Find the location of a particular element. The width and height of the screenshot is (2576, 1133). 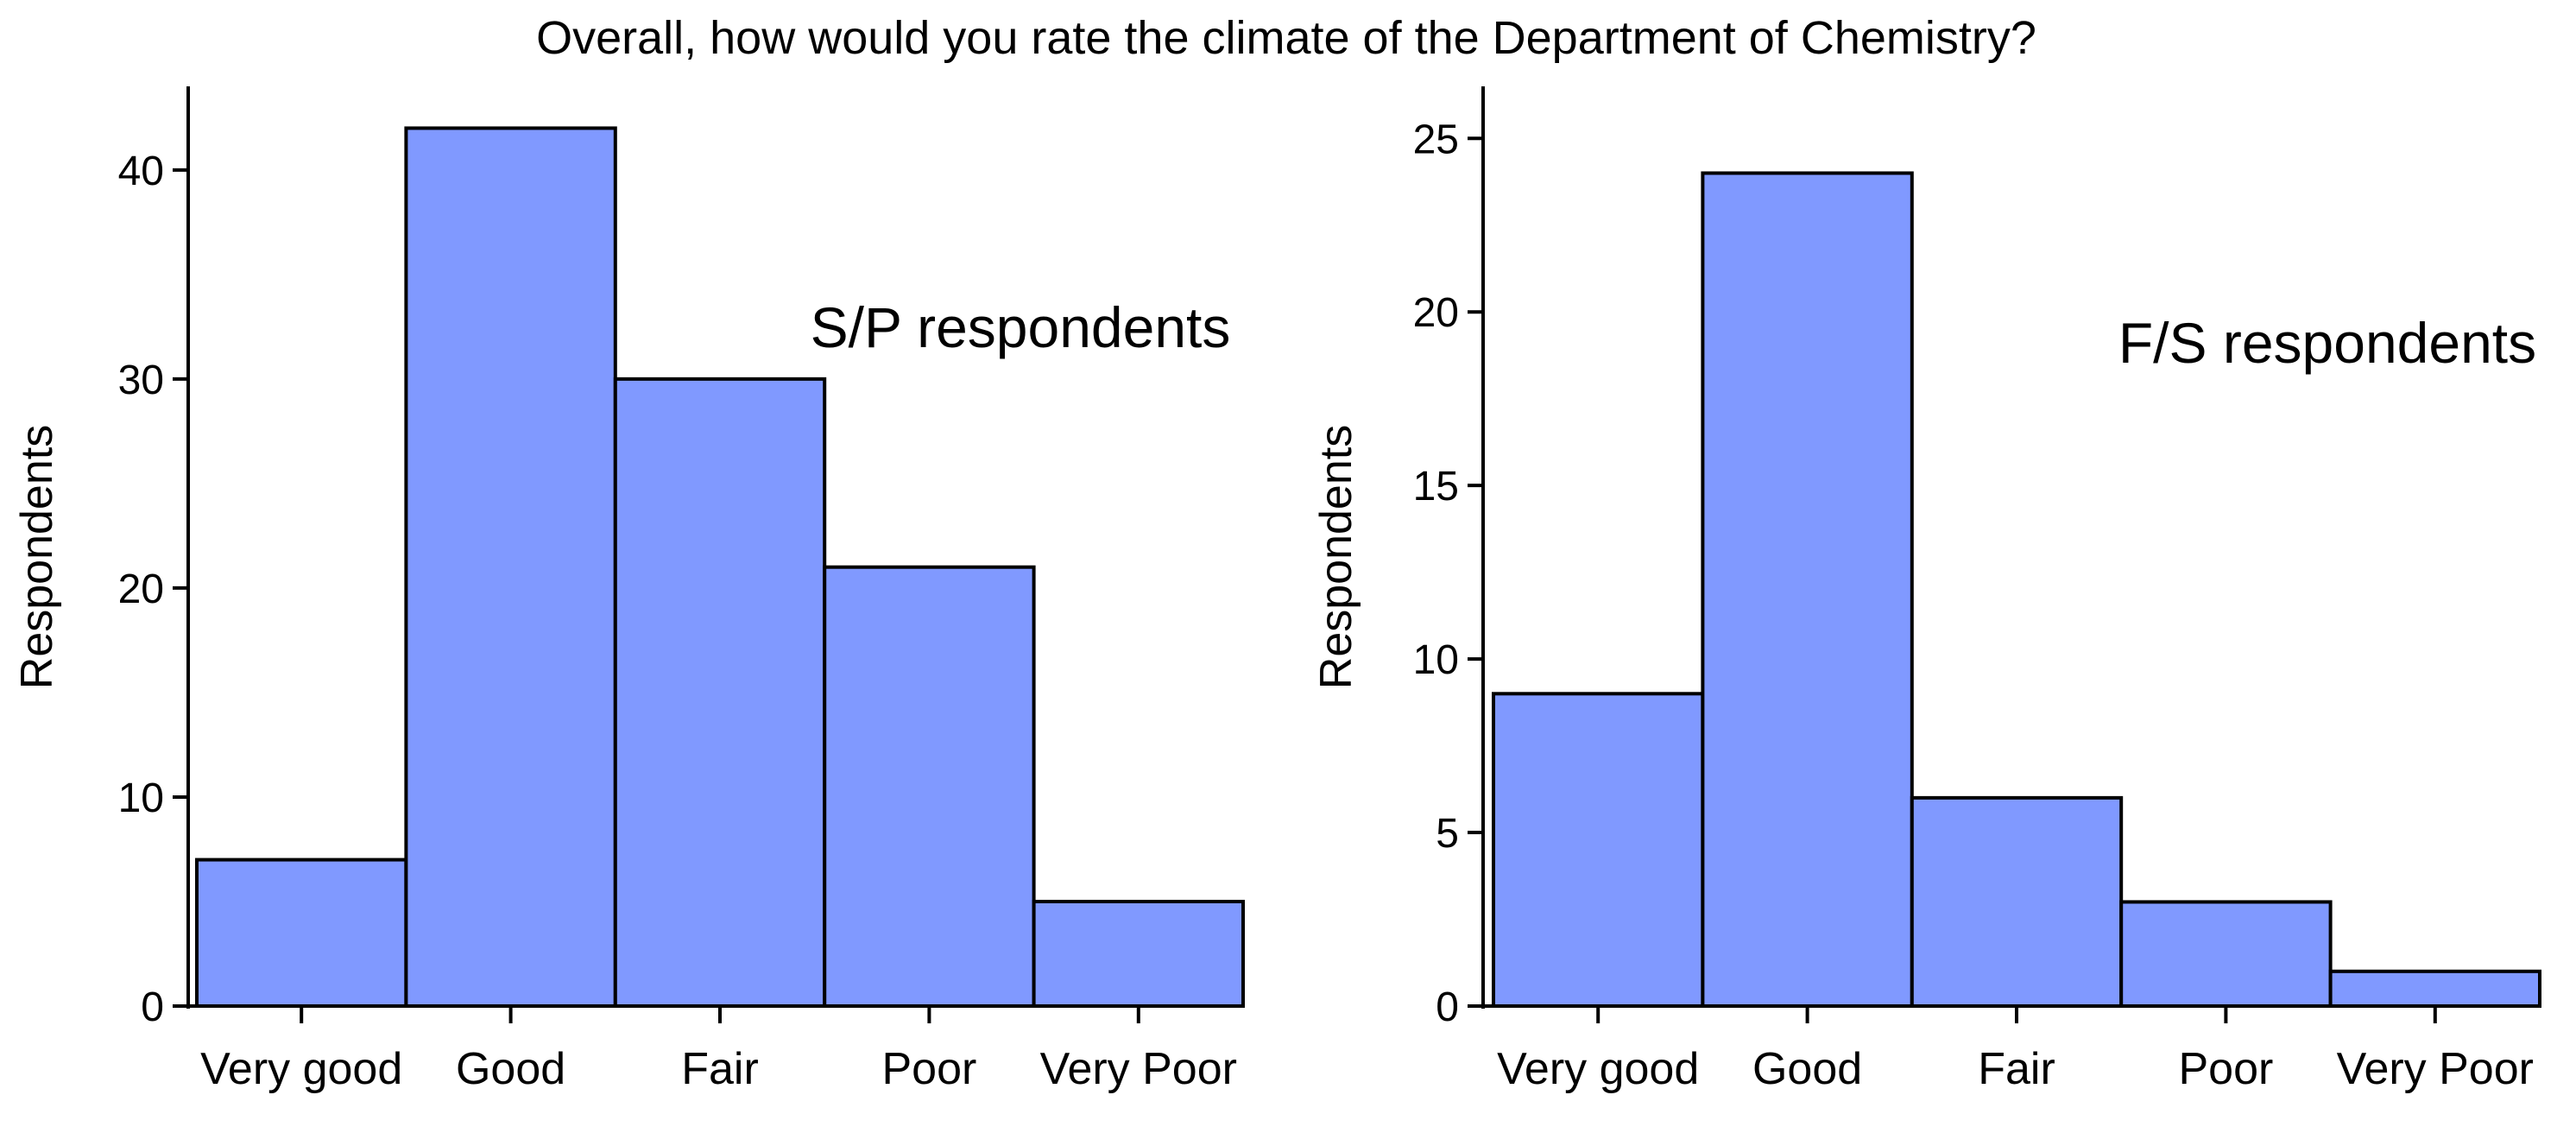

panel-title-fs: F/S respondents is located at coordinates (2327, 343).